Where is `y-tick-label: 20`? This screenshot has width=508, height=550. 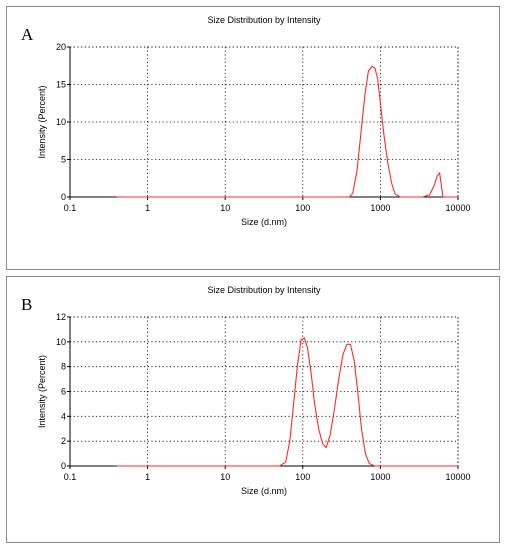 y-tick-label: 20 is located at coordinates (61, 47).